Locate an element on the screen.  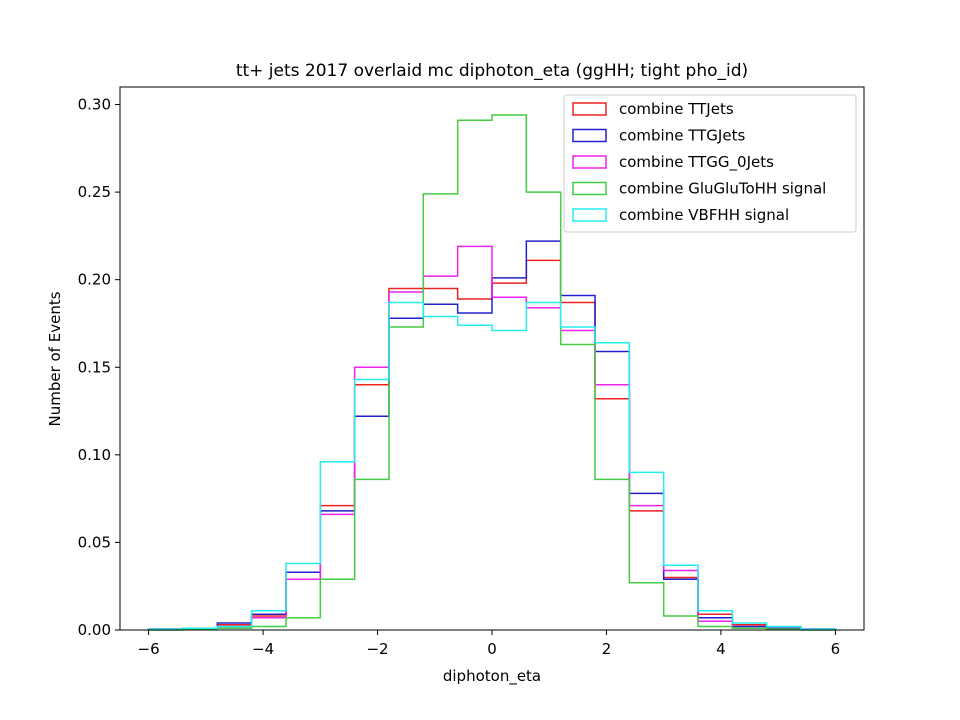
legend-label: combine GluGluToHH signal is located at coordinates (722, 189).